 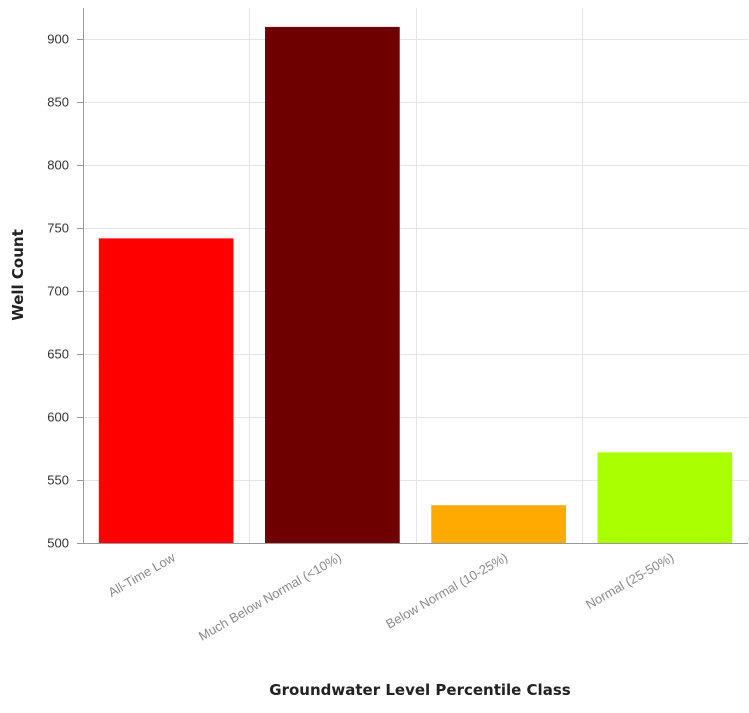 I want to click on x-tick-label: Much Below Normal (<10%), so click(x=270, y=597).